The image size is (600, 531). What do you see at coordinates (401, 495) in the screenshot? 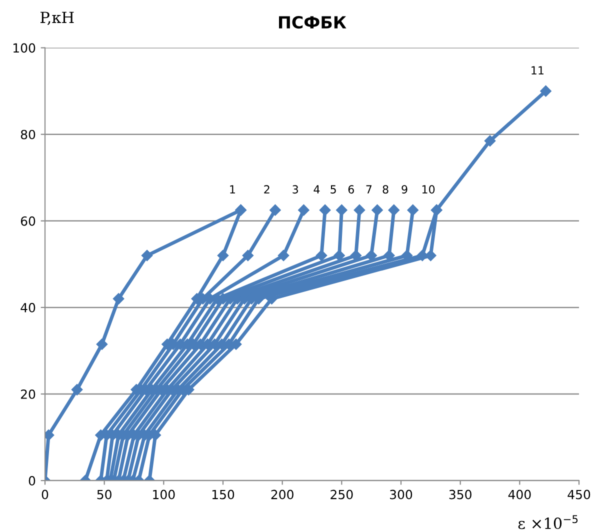
I see `x-tick-label: 300` at bounding box center [401, 495].